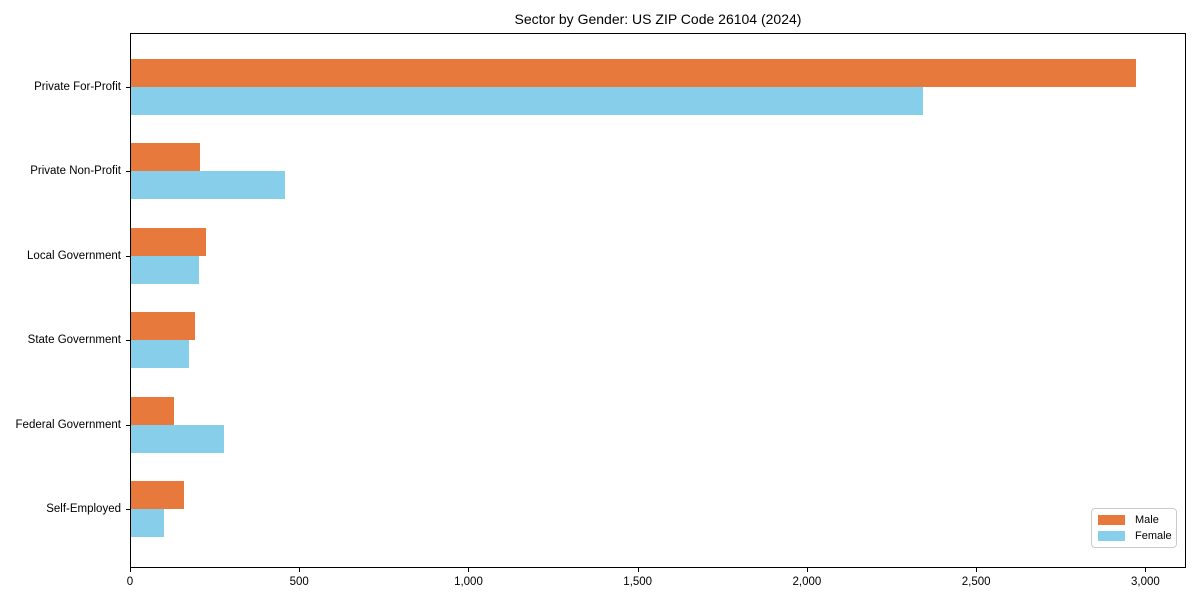 The height and width of the screenshot is (600, 1200). What do you see at coordinates (75, 171) in the screenshot?
I see `y-tick-label-private-non-profit: Private Non-Profit` at bounding box center [75, 171].